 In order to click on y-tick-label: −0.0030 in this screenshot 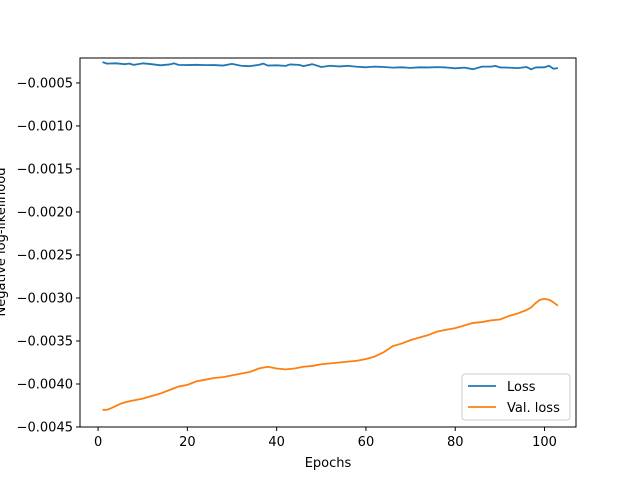, I will do `click(45, 298)`.